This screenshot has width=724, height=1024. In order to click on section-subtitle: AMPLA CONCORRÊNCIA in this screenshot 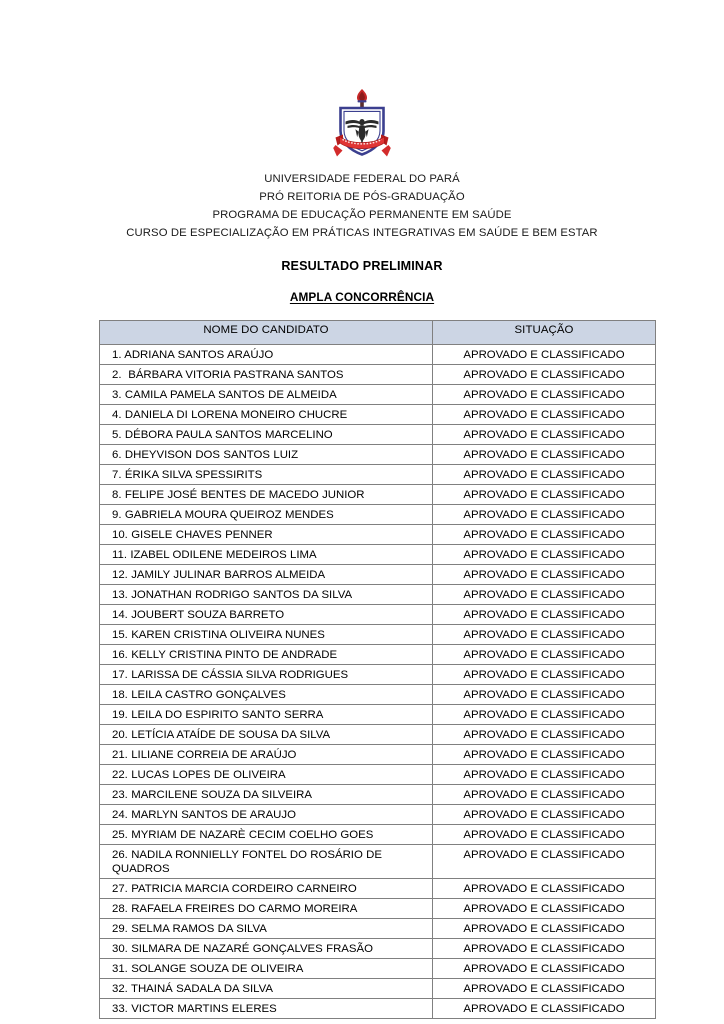, I will do `click(362, 297)`.